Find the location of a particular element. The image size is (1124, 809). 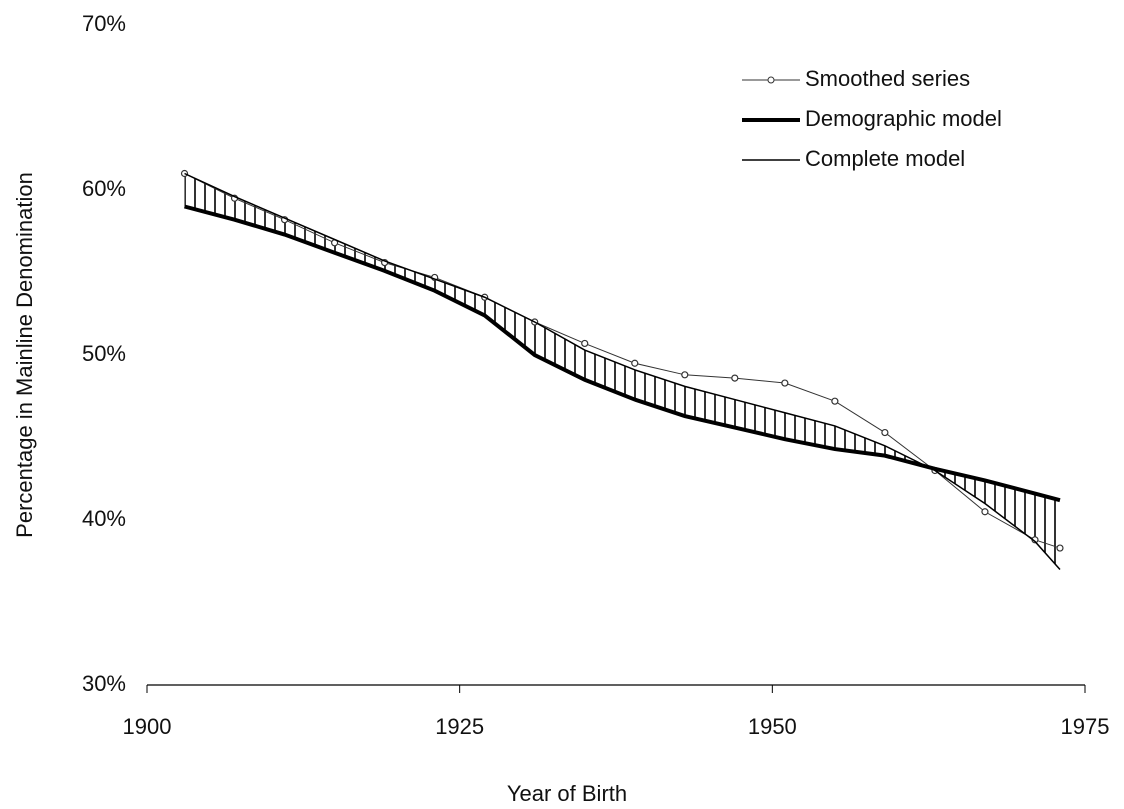

y-axis-label: Percentage in Mainline Denomination is located at coordinates (24, 355).